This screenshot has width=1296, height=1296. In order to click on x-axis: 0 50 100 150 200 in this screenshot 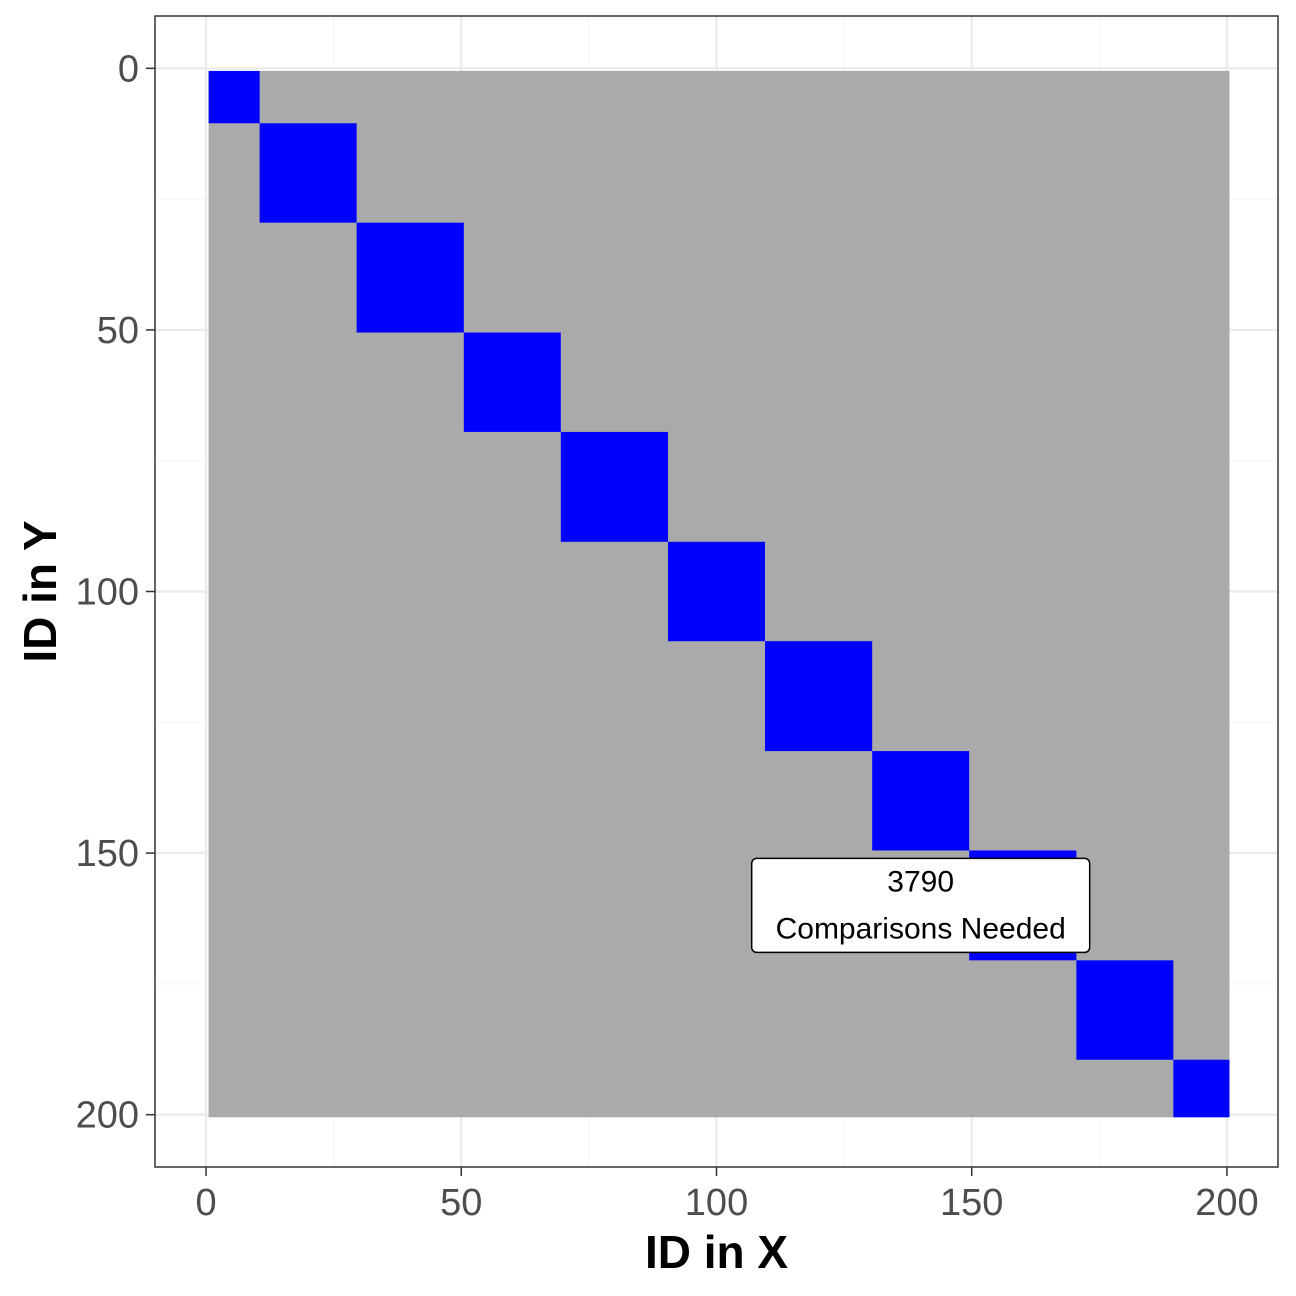, I will do `click(727, 1195)`.